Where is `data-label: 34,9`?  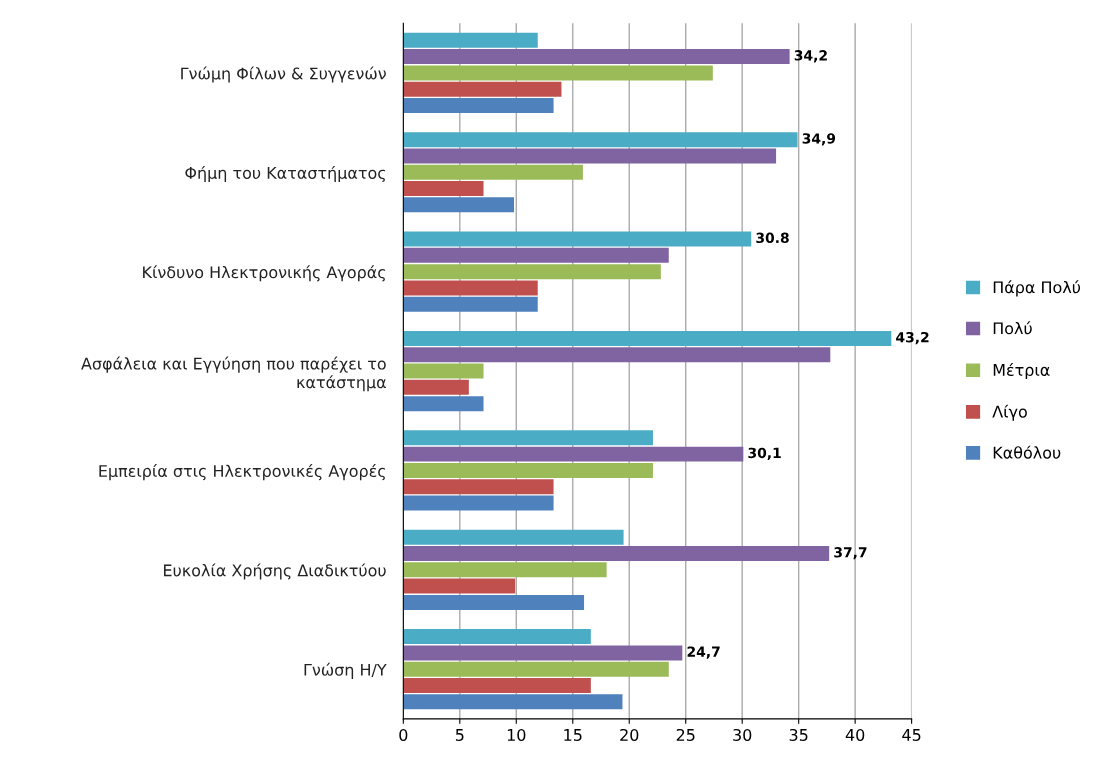
data-label: 34,9 is located at coordinates (819, 139).